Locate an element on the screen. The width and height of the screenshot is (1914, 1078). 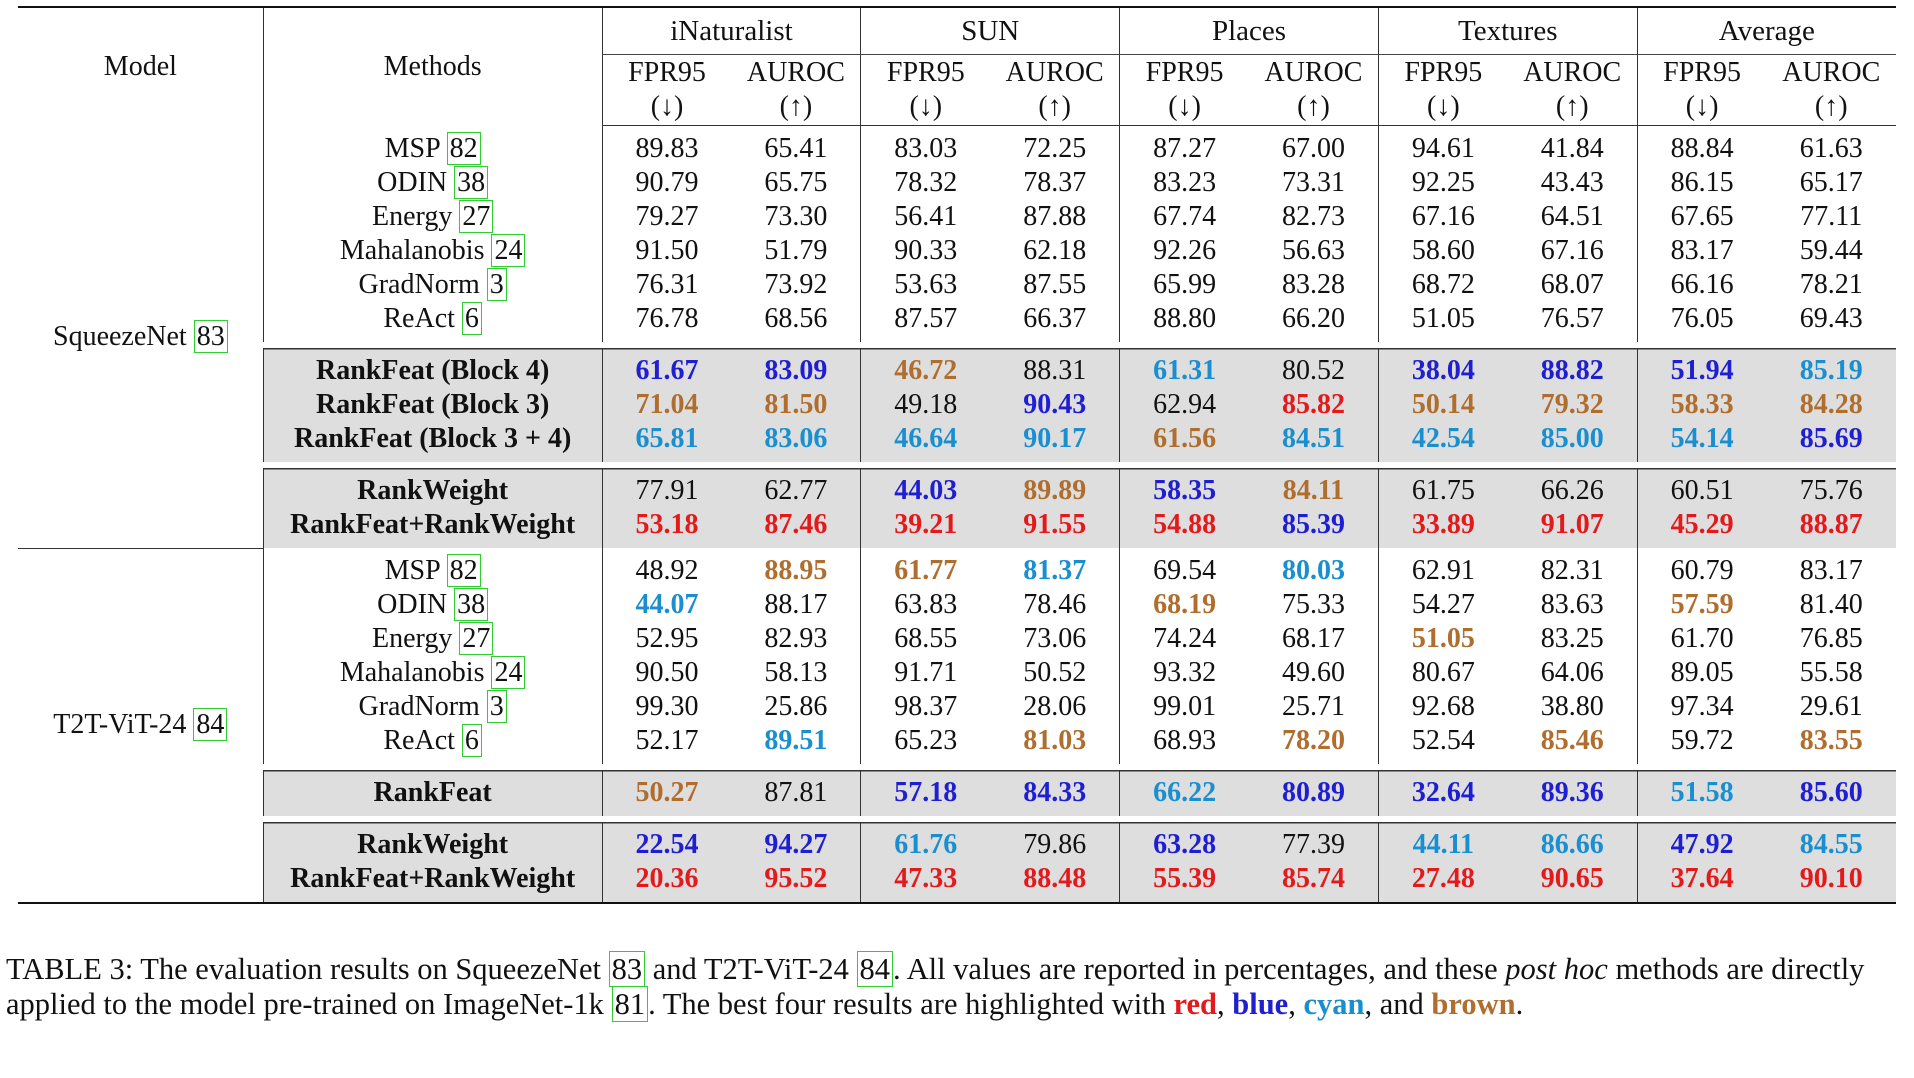
method-name: RankFeat (Block 3) is located at coordinates (432, 404).